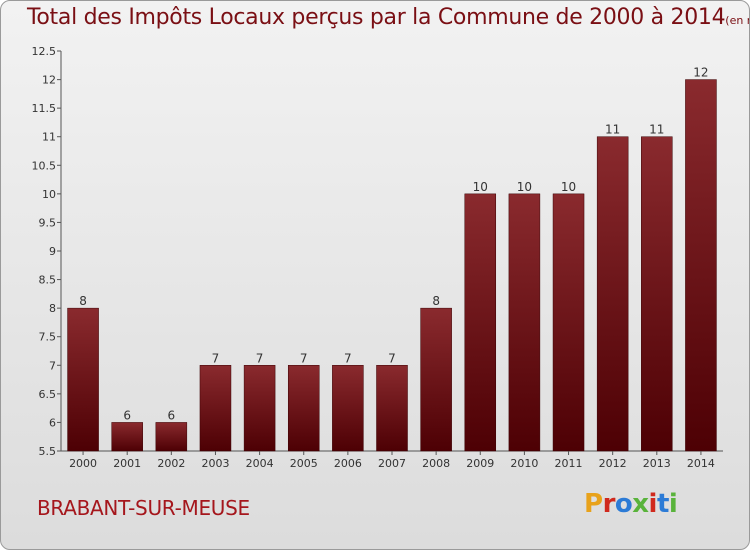  What do you see at coordinates (49, 194) in the screenshot?
I see `y-tick-label: 10` at bounding box center [49, 194].